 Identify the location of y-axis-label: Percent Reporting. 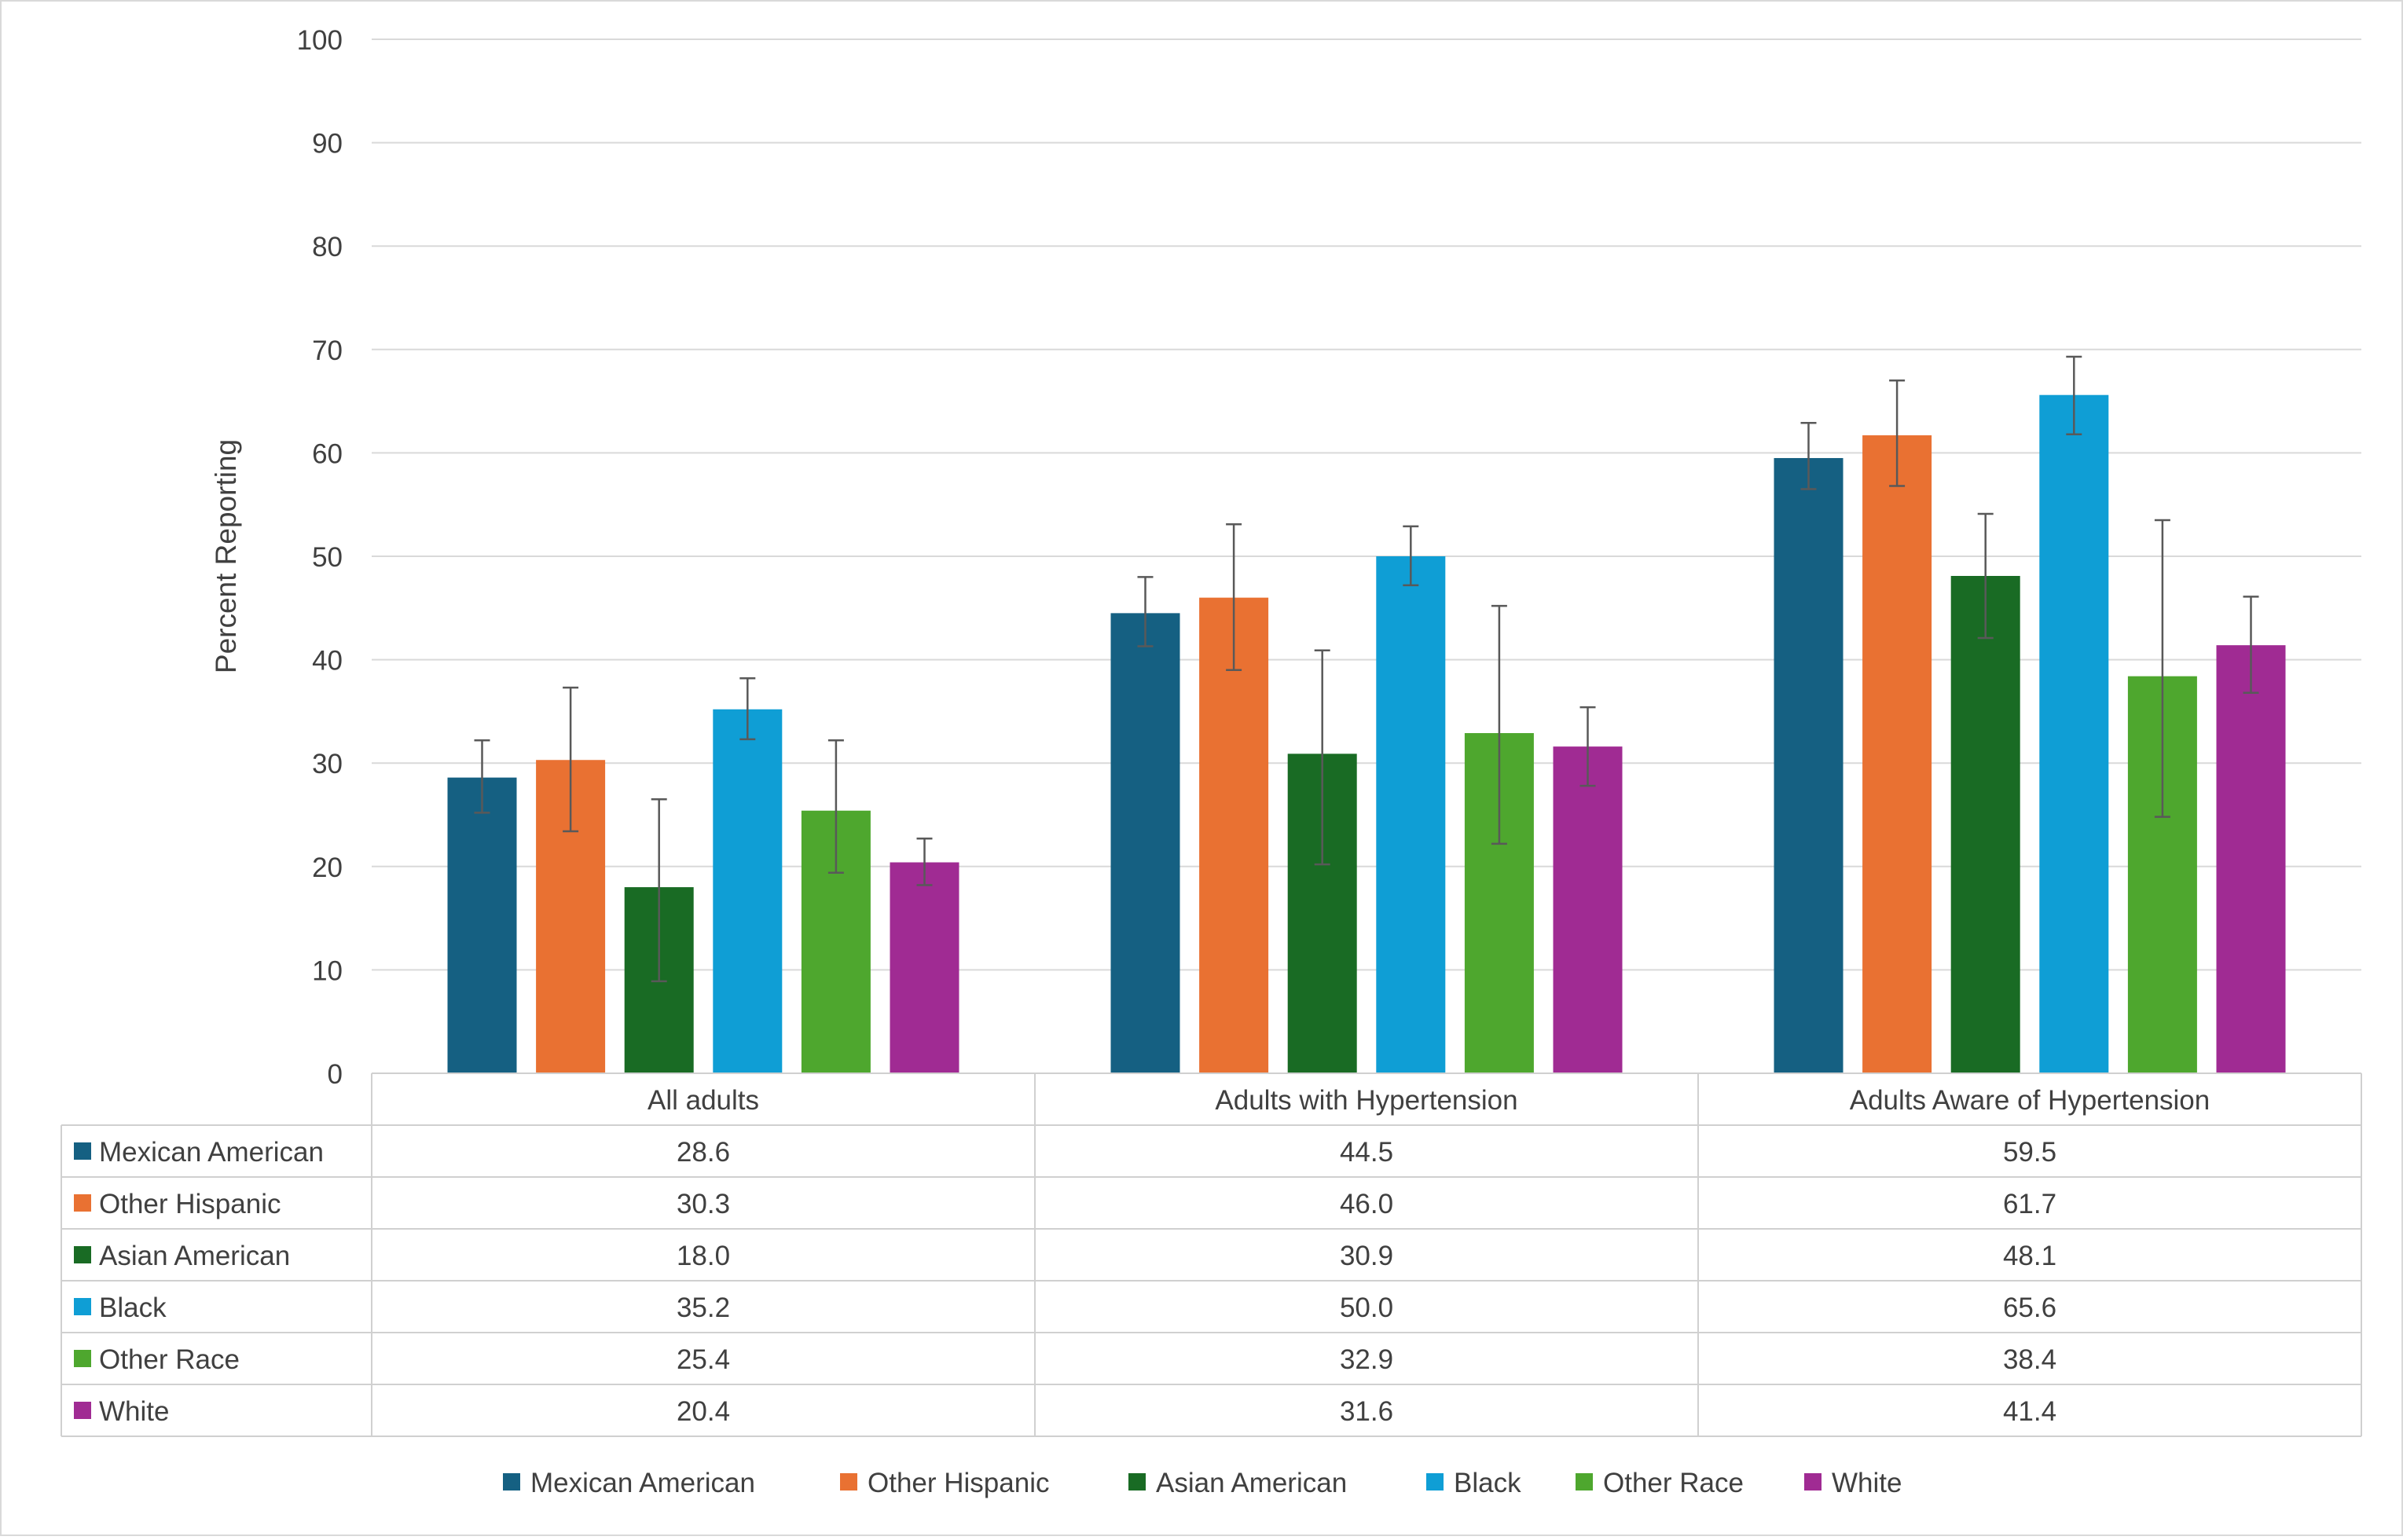
(226, 556).